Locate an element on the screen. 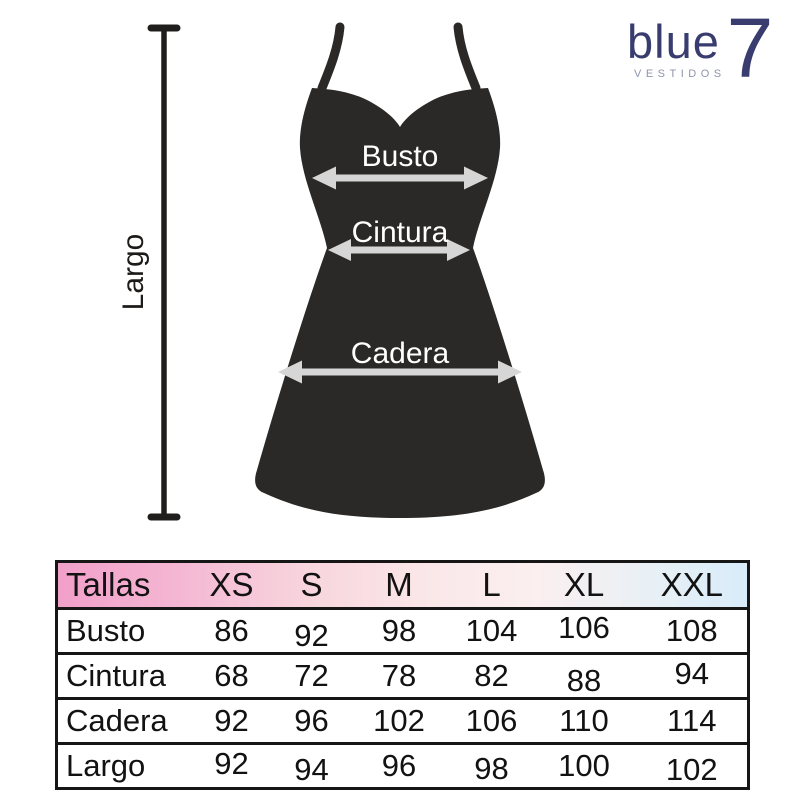 Image resolution: width=800 pixels, height=800 pixels. busto-arrow is located at coordinates (400, 178).